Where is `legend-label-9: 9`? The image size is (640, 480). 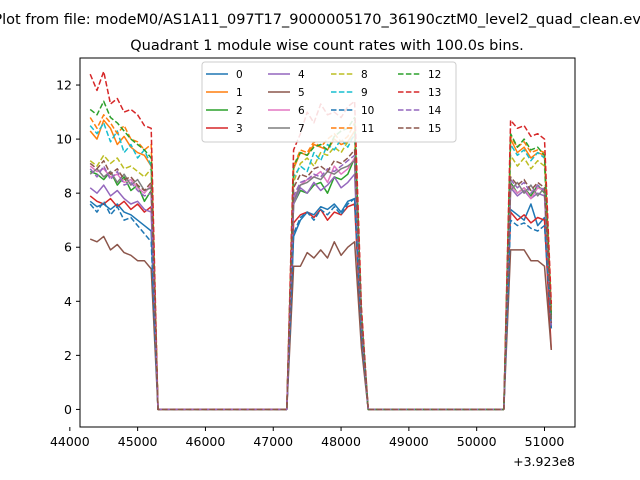
legend-label-9: 9 is located at coordinates (364, 93).